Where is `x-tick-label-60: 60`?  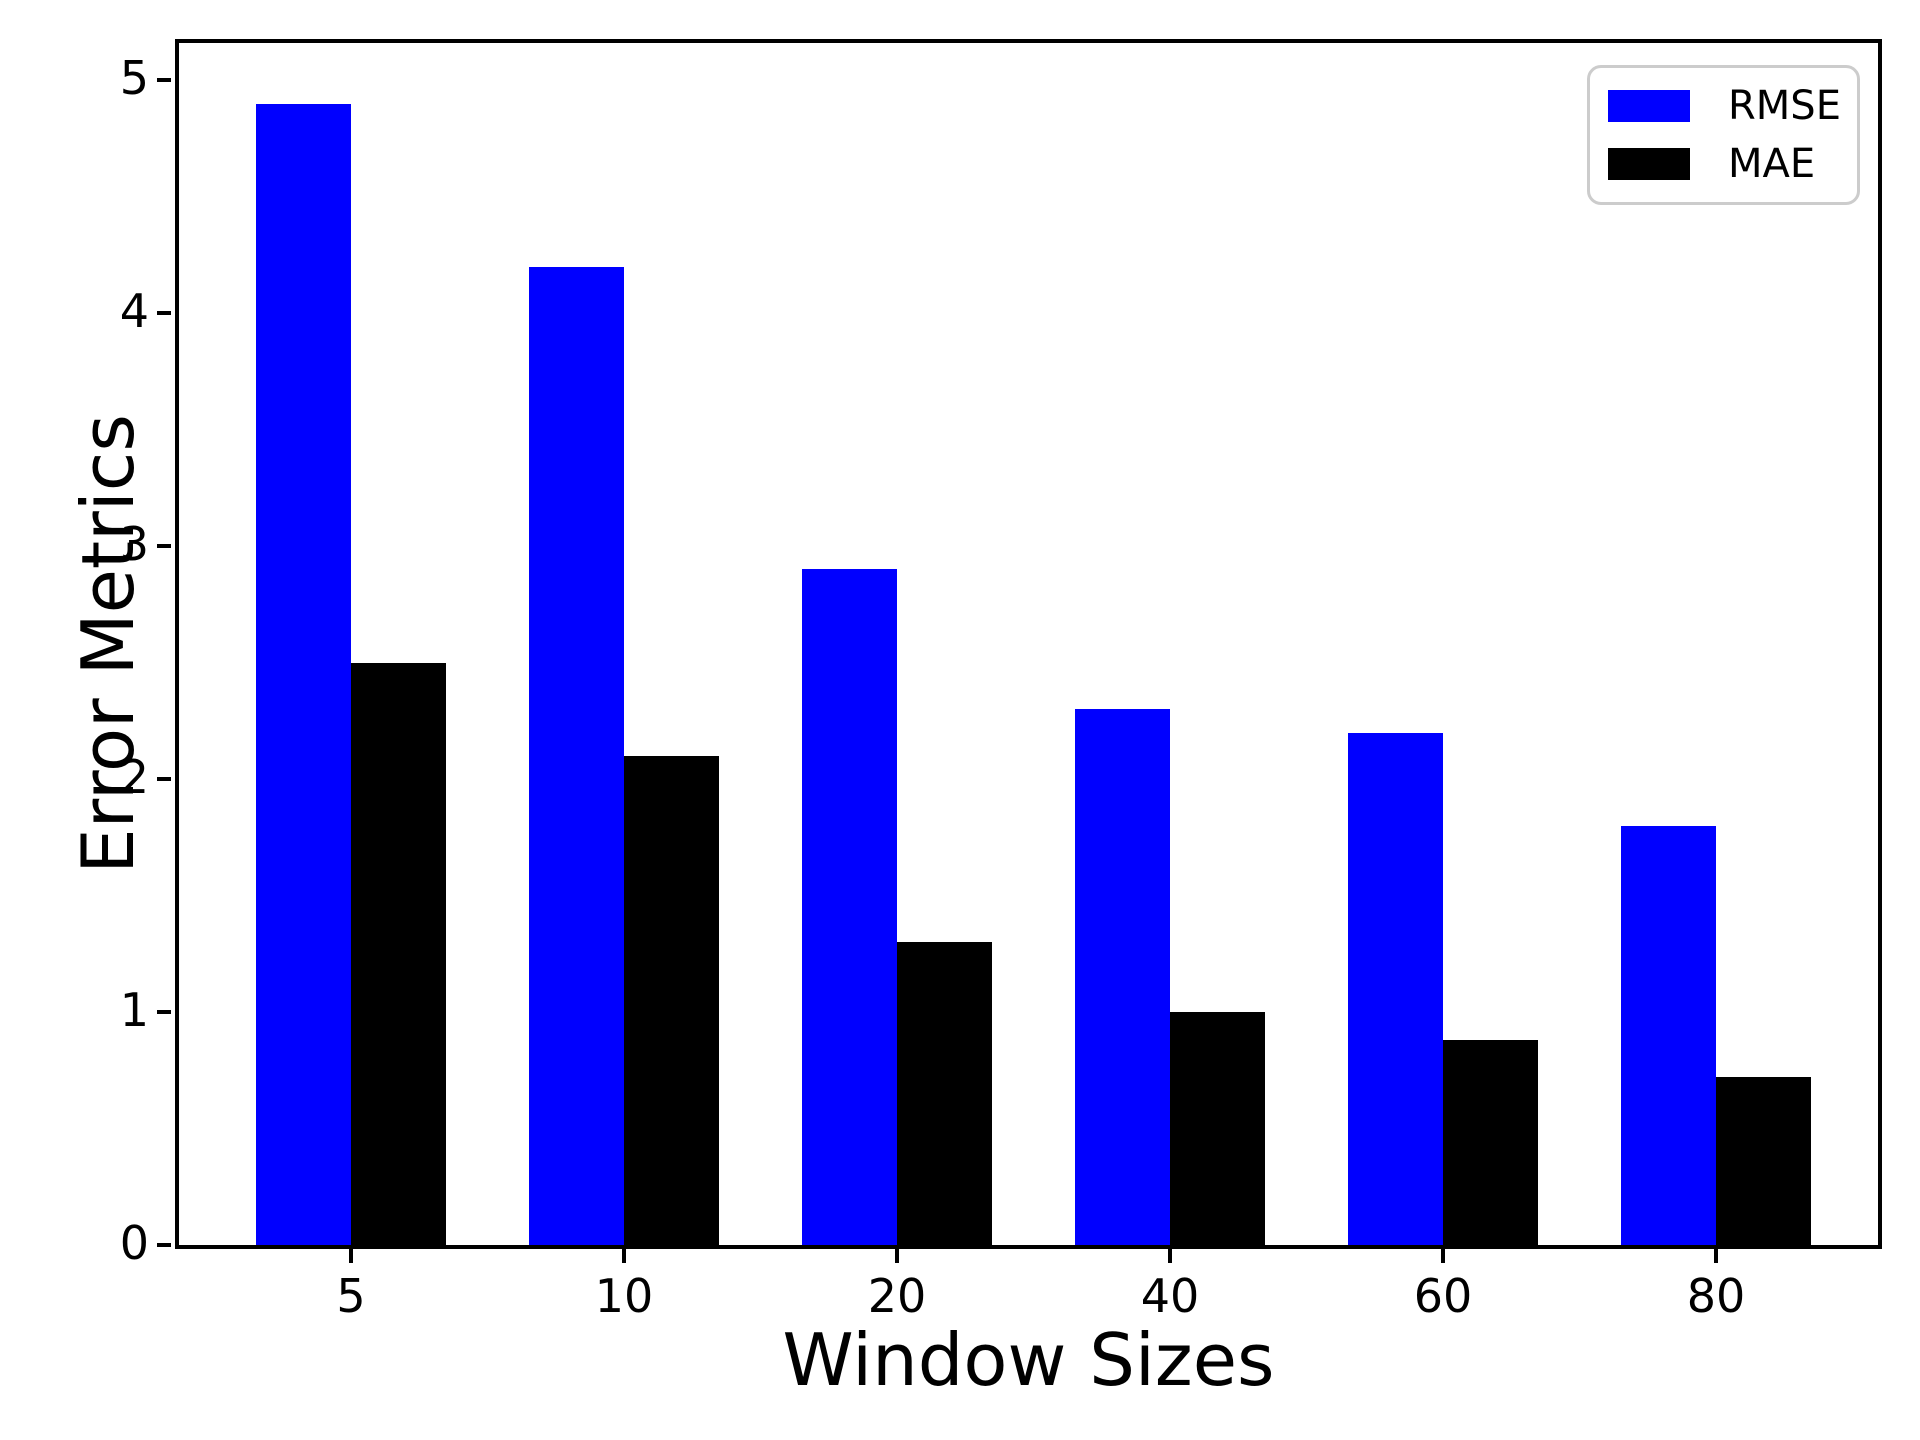 x-tick-label-60: 60 is located at coordinates (1443, 1296).